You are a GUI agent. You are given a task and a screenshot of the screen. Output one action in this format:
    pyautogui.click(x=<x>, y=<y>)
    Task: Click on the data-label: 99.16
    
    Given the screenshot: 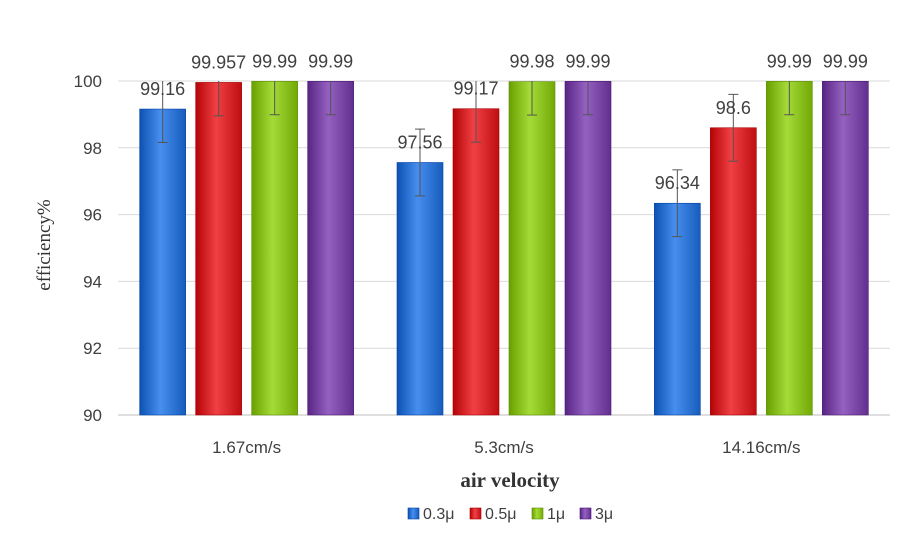 What is the action you would take?
    pyautogui.click(x=162, y=89)
    